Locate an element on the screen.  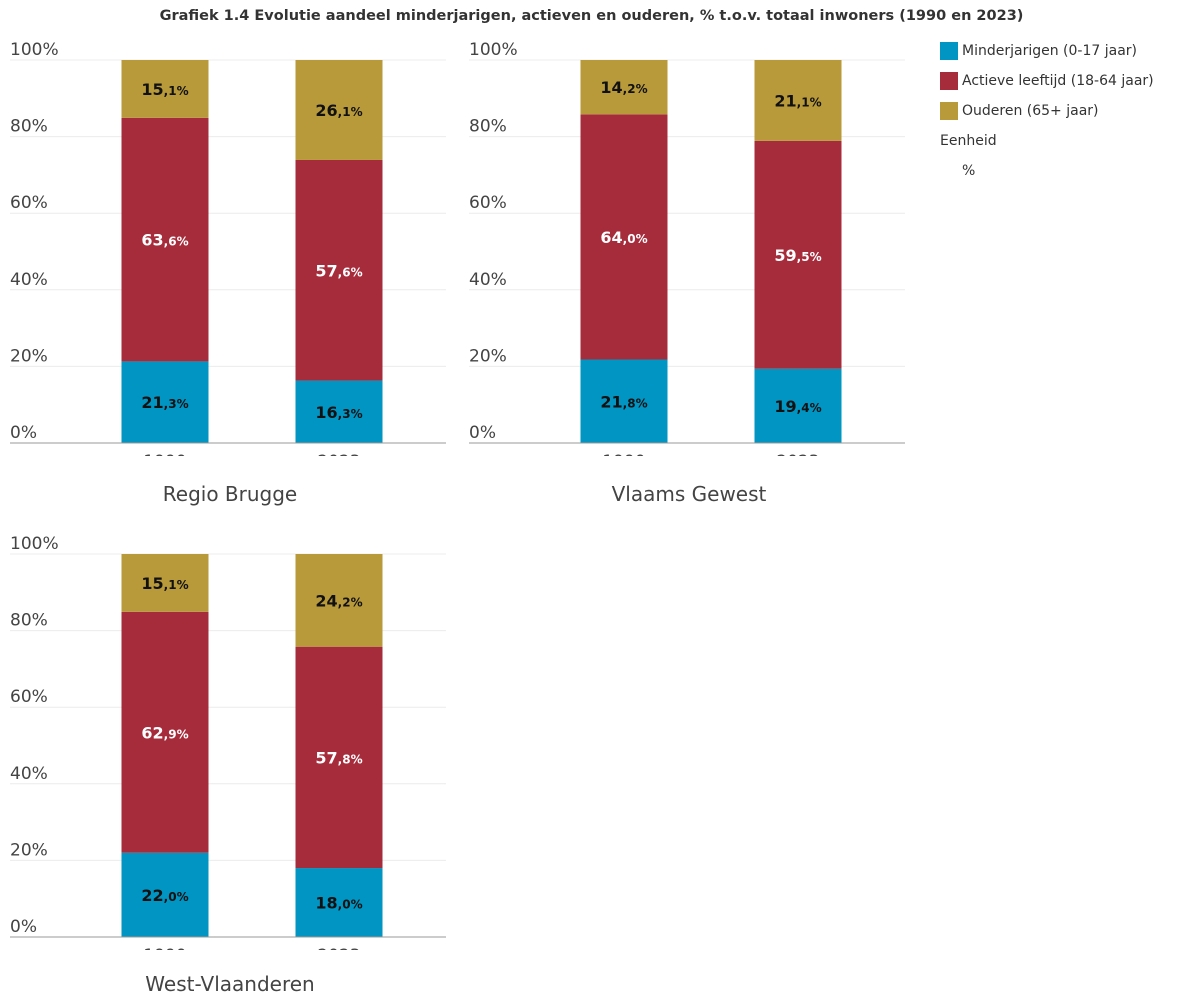
data-label: 24,2% is located at coordinates (338, 600).